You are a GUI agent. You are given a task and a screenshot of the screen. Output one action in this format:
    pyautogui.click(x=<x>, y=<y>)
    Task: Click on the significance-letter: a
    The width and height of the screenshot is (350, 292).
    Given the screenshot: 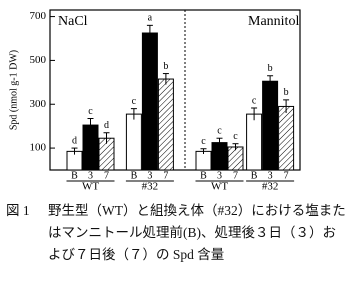 What is the action you would take?
    pyautogui.click(x=150, y=18)
    